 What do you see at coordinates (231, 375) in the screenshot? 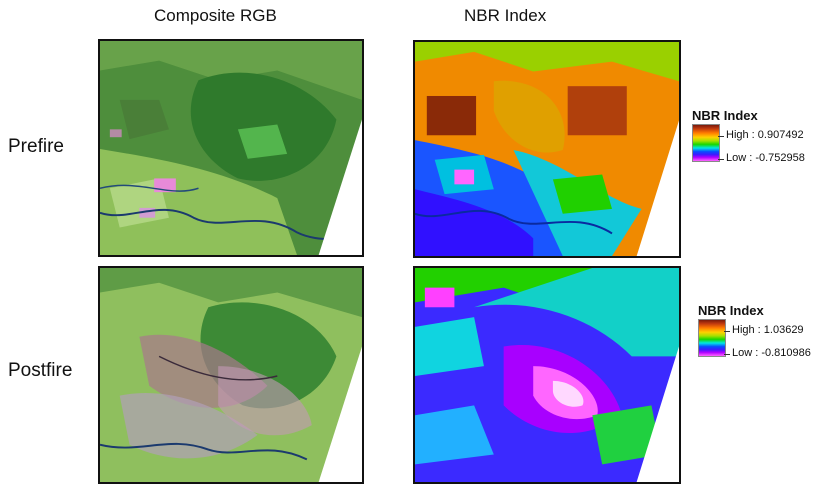
I see `postfire-composite-rgb-image` at bounding box center [231, 375].